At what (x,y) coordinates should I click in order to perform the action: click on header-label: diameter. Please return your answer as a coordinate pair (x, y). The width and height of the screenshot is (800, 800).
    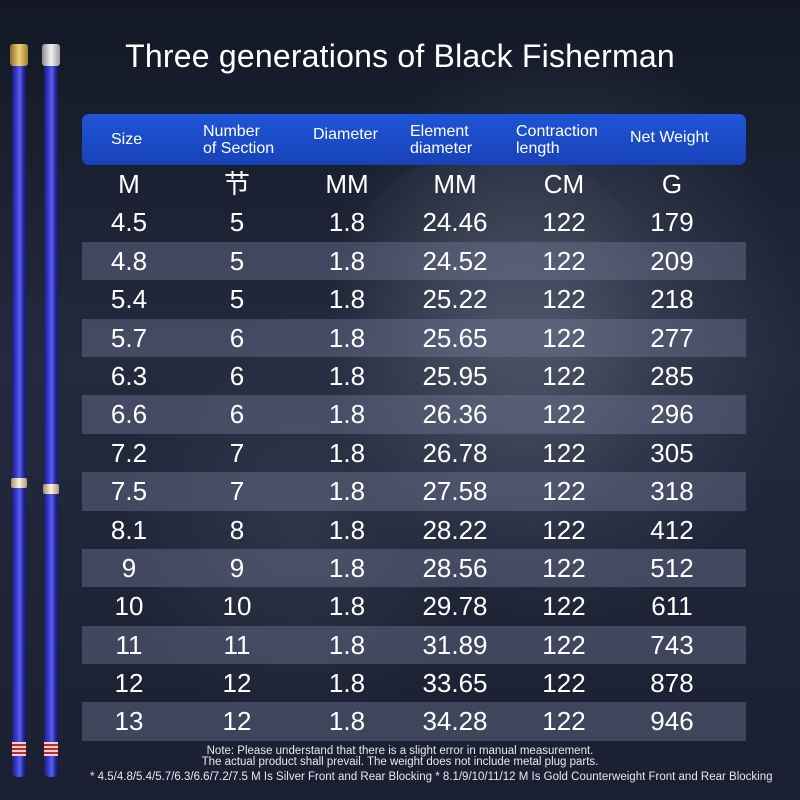
    Looking at the image, I should click on (441, 148).